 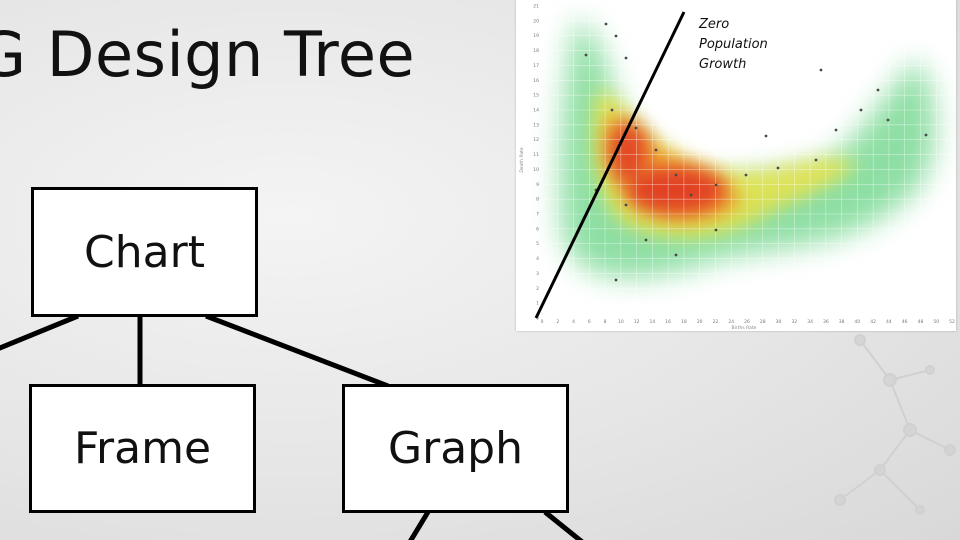 I want to click on y-tick-label: 8, so click(x=537, y=200).